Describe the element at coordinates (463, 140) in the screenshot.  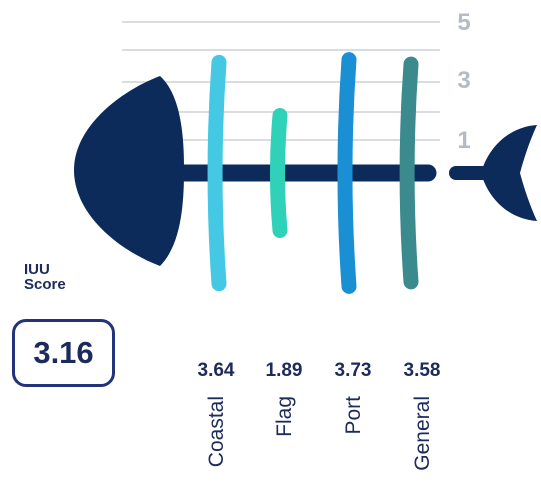
I see `y-tick-label: 1` at that location.